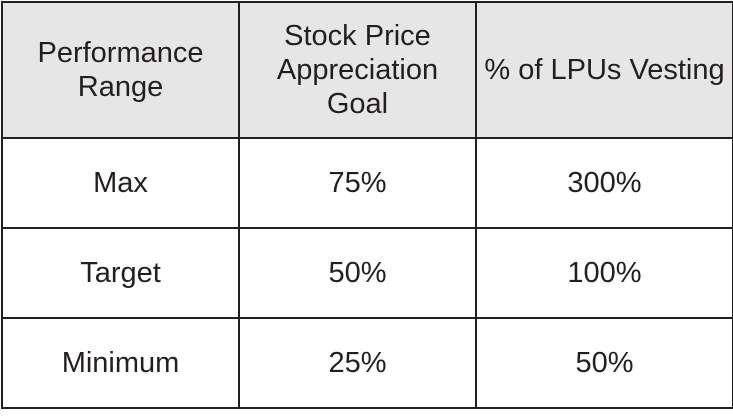 The image size is (733, 417). What do you see at coordinates (120, 273) in the screenshot?
I see `table-cell: Target` at bounding box center [120, 273].